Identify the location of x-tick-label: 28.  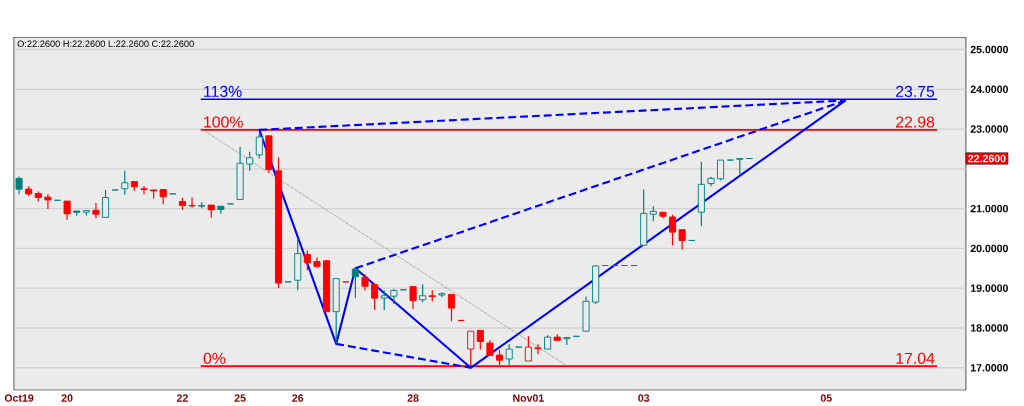
(413, 398).